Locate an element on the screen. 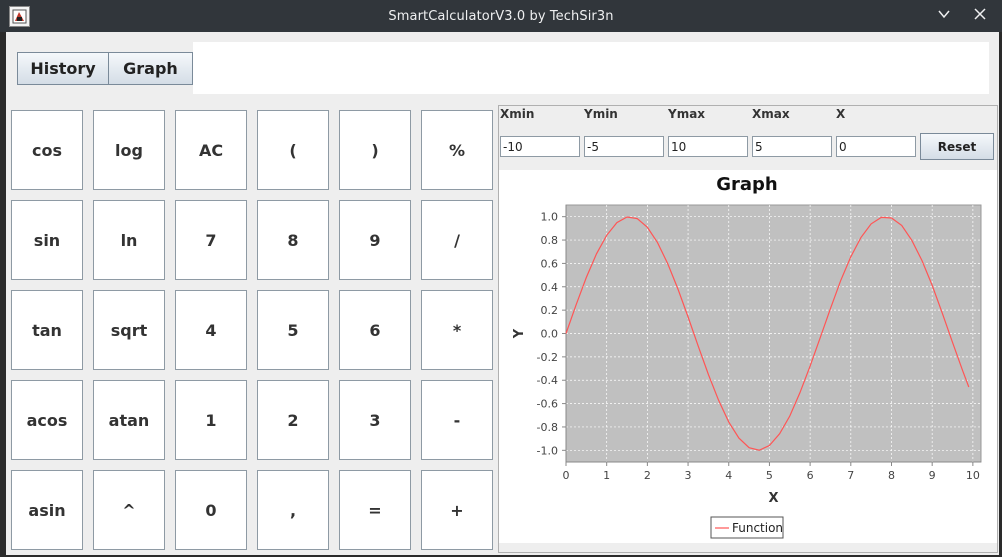  key-button: sin is located at coordinates (47, 240).